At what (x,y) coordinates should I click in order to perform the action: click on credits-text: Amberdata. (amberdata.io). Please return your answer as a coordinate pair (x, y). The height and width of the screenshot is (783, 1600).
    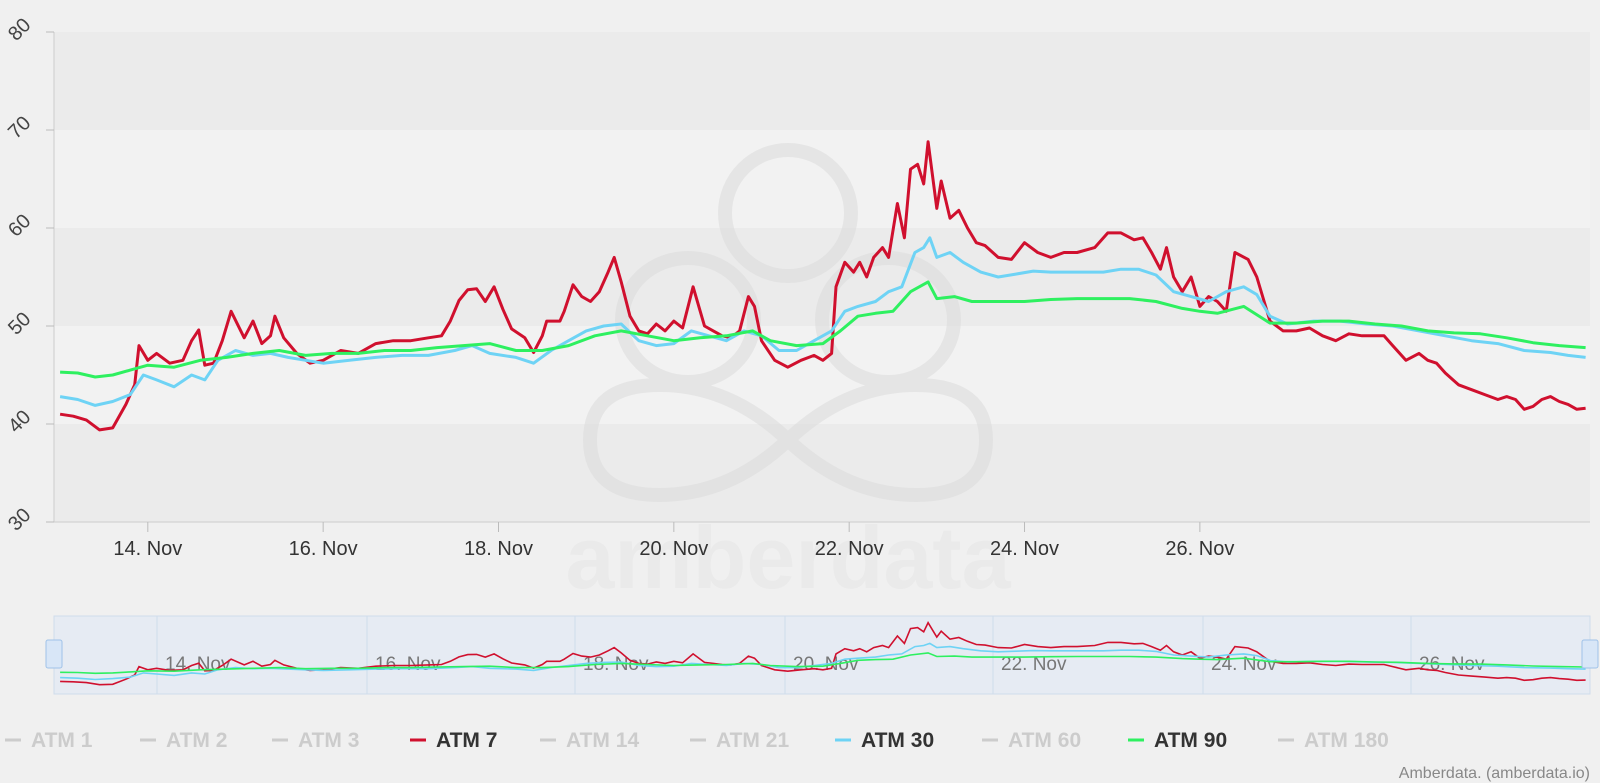
    Looking at the image, I should click on (1494, 773).